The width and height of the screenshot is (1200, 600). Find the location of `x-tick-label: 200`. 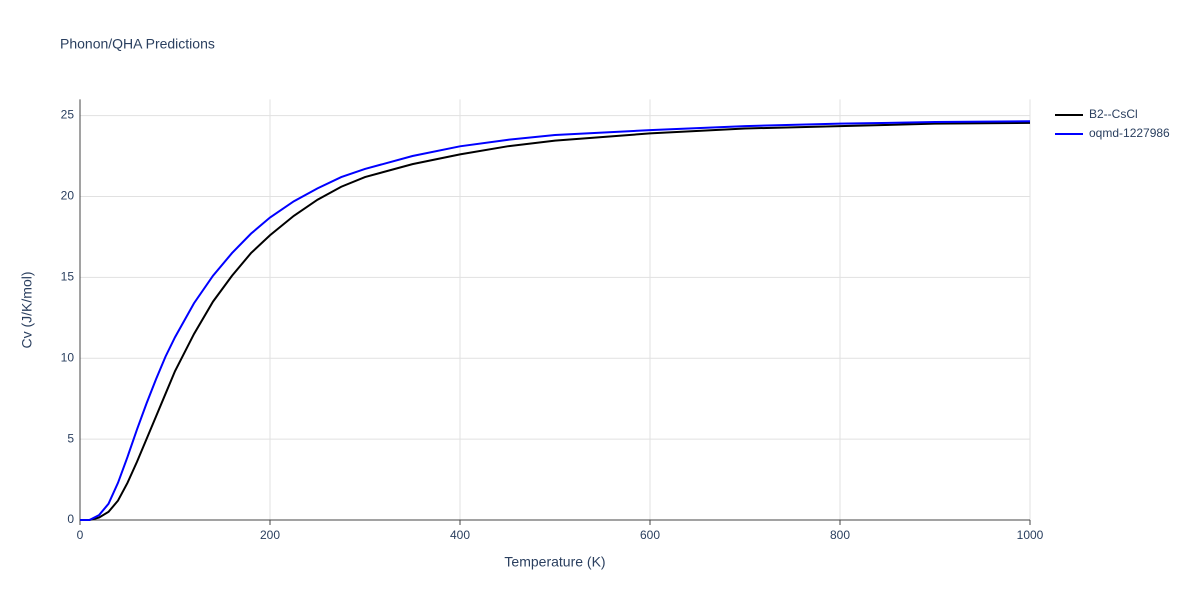

x-tick-label: 200 is located at coordinates (270, 535).